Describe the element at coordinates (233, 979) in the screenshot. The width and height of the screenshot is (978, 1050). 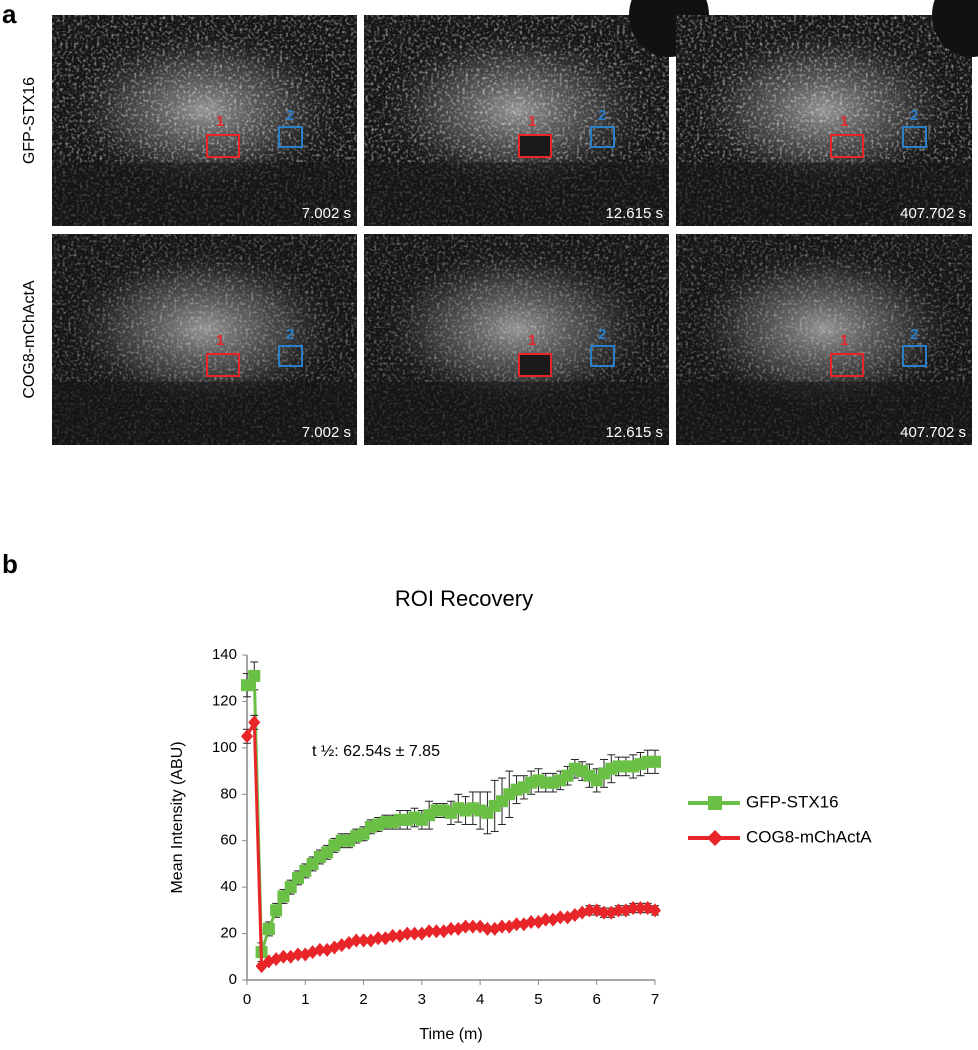
I see `y-tick-label: 0` at that location.